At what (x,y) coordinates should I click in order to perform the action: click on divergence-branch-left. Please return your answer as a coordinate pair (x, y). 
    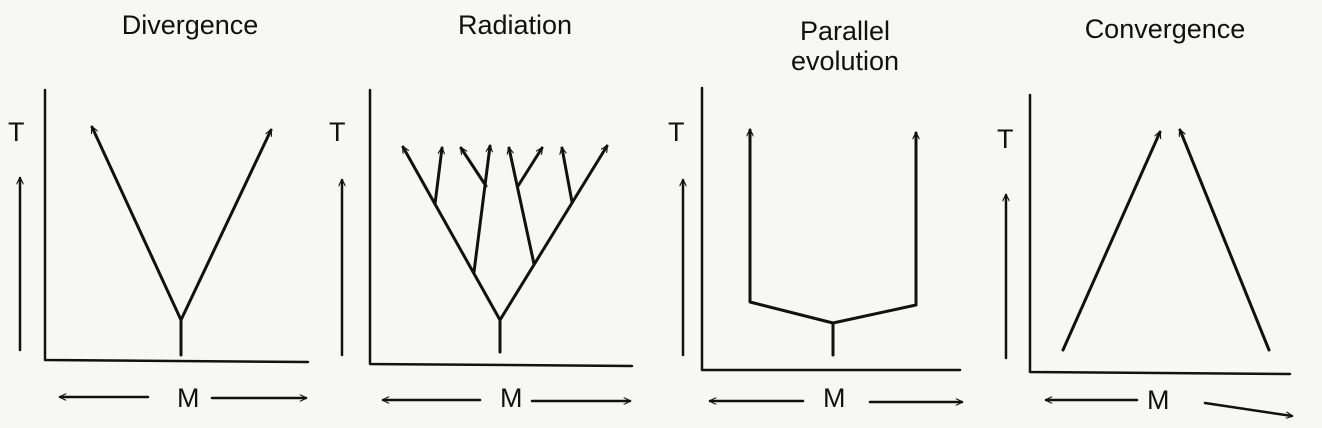
    Looking at the image, I should click on (136, 223).